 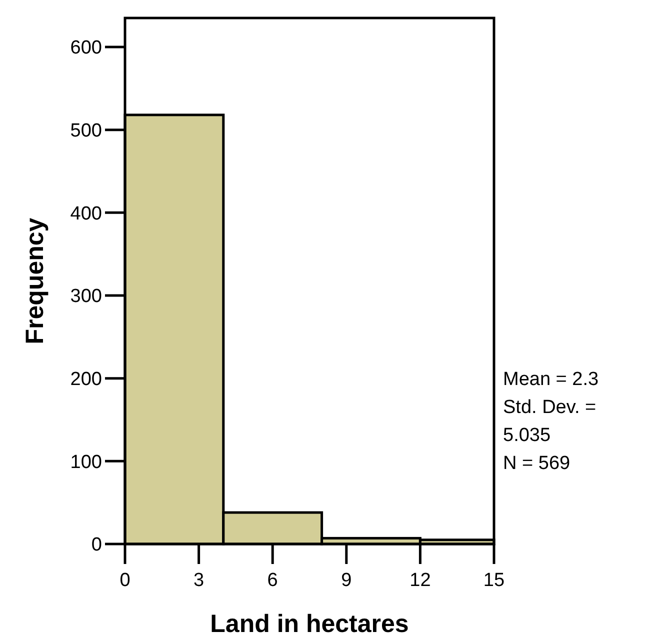 What do you see at coordinates (346, 580) in the screenshot?
I see `x-tick-label: 9` at bounding box center [346, 580].